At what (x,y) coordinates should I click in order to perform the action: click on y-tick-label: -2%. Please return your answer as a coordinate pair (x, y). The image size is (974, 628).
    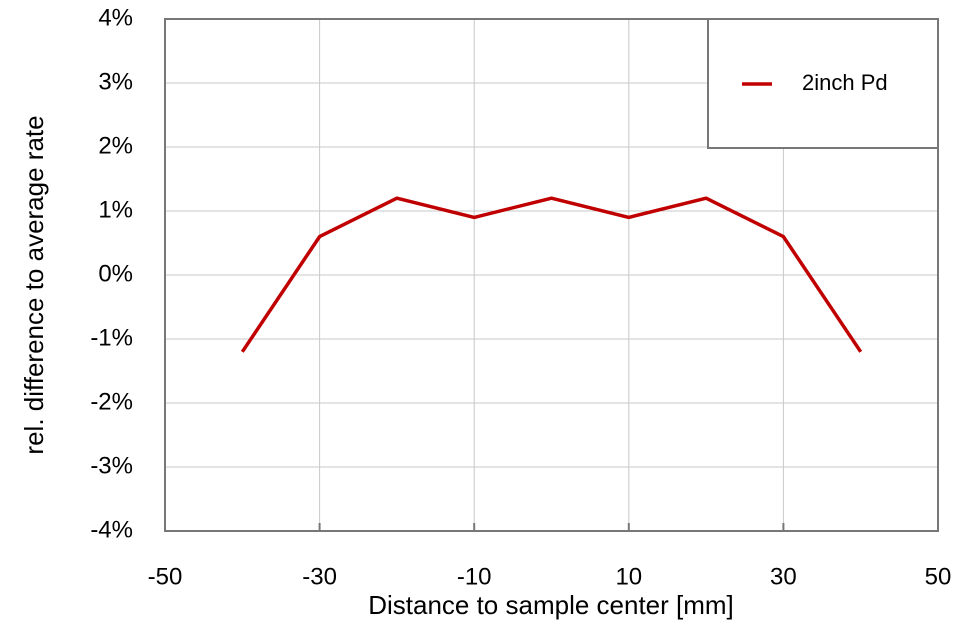
    Looking at the image, I should click on (111, 401).